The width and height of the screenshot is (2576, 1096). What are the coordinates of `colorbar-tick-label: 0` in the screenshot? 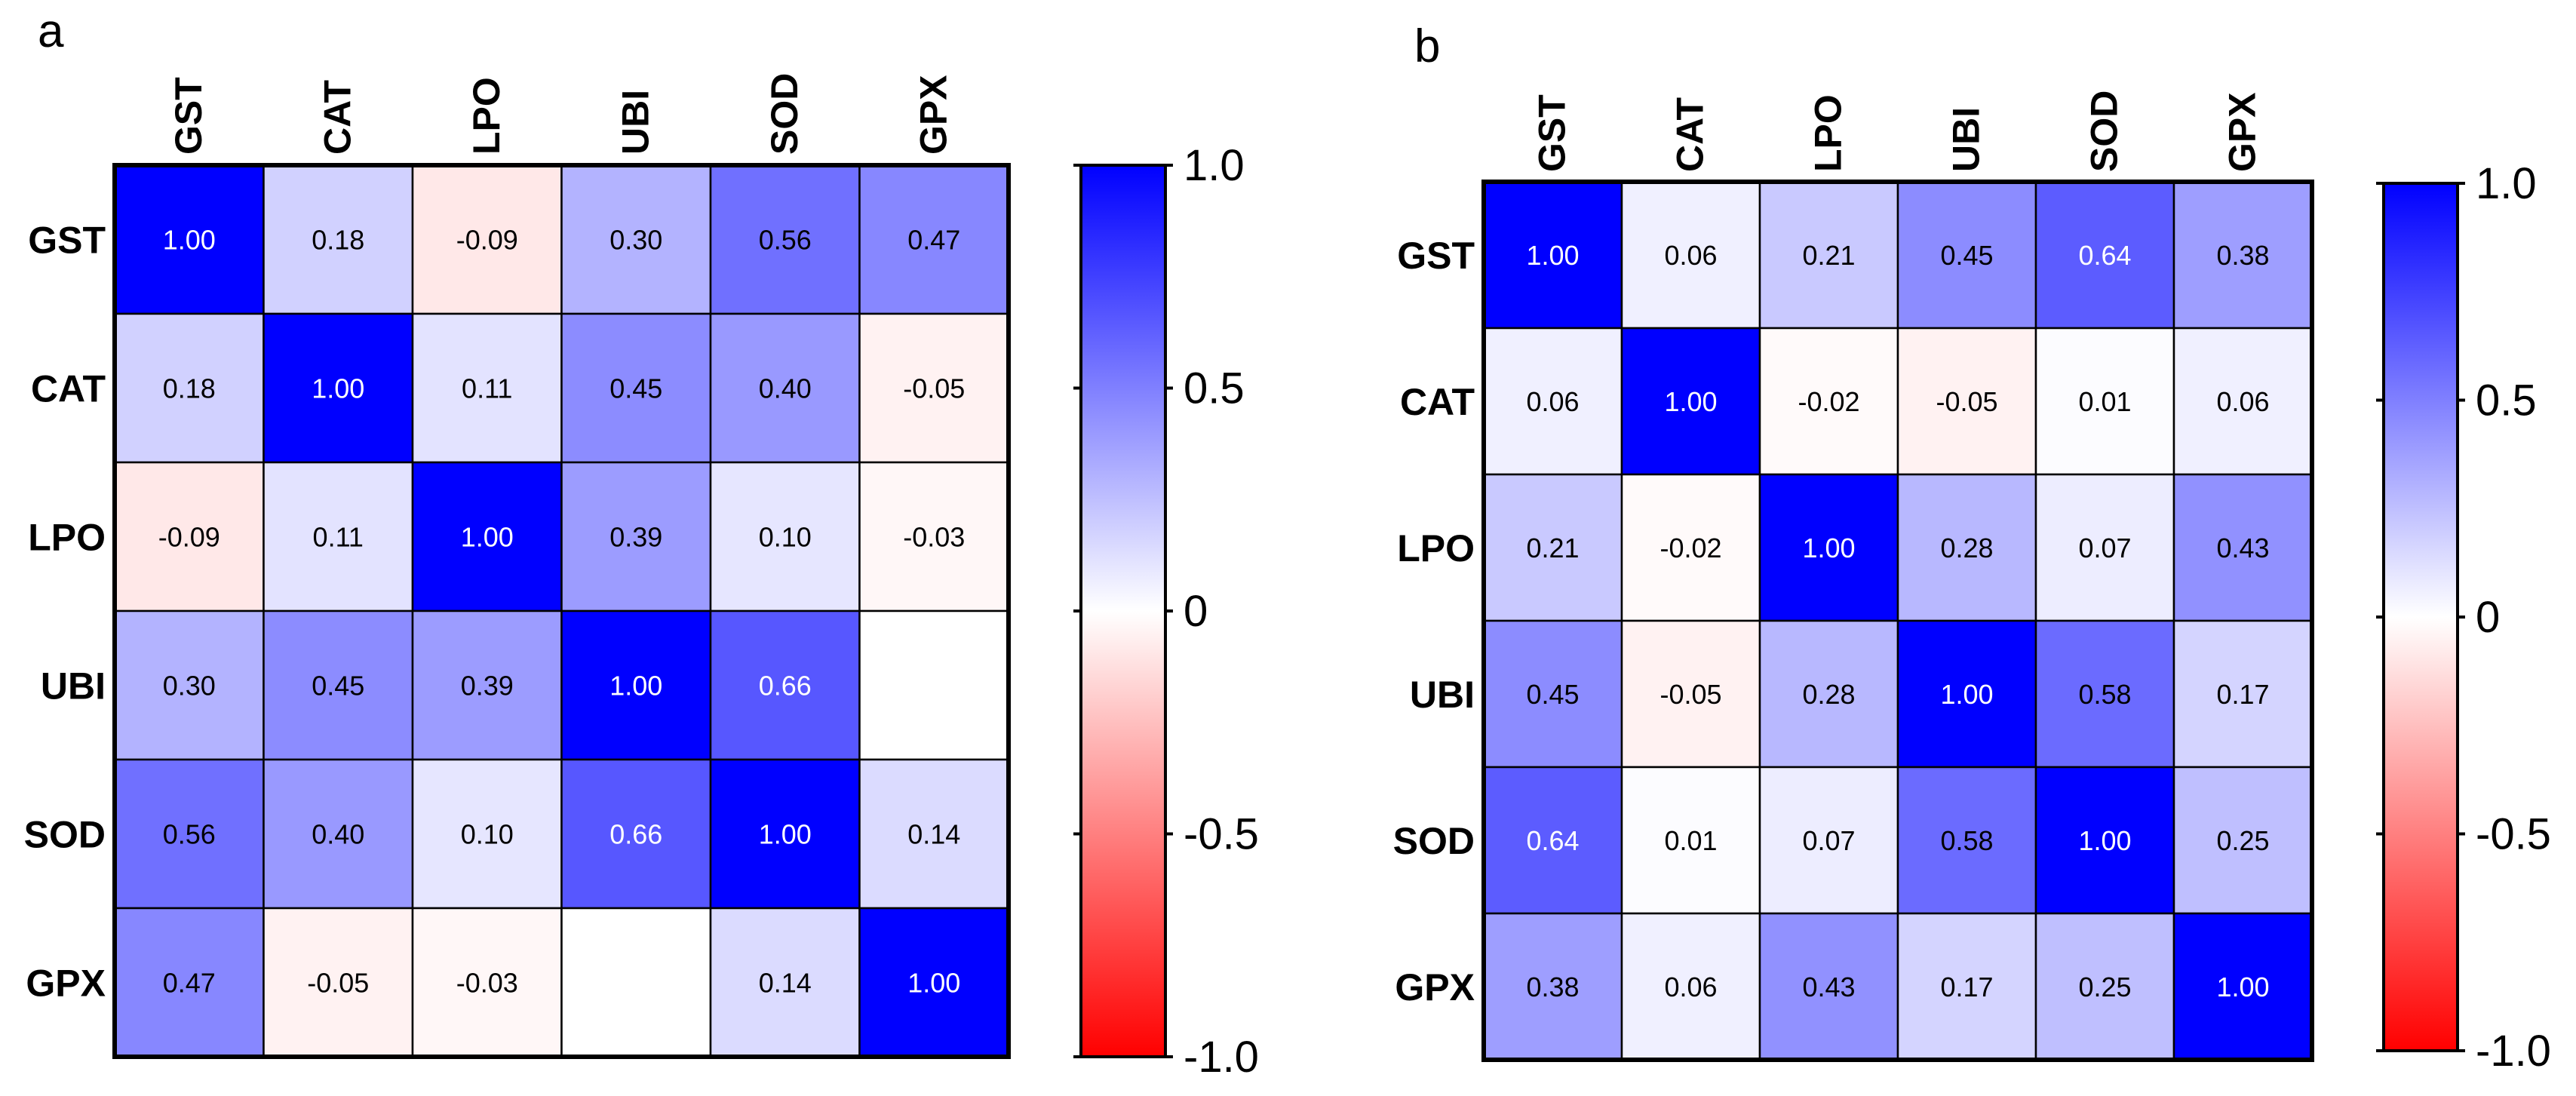 It's located at (2488, 617).